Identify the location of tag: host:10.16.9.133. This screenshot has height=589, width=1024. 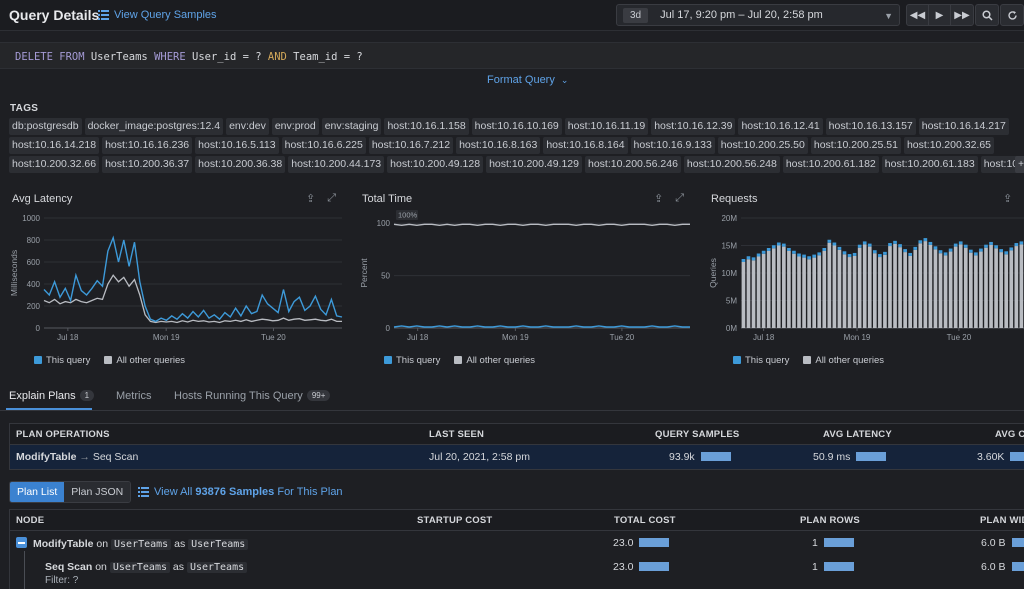
(672, 145).